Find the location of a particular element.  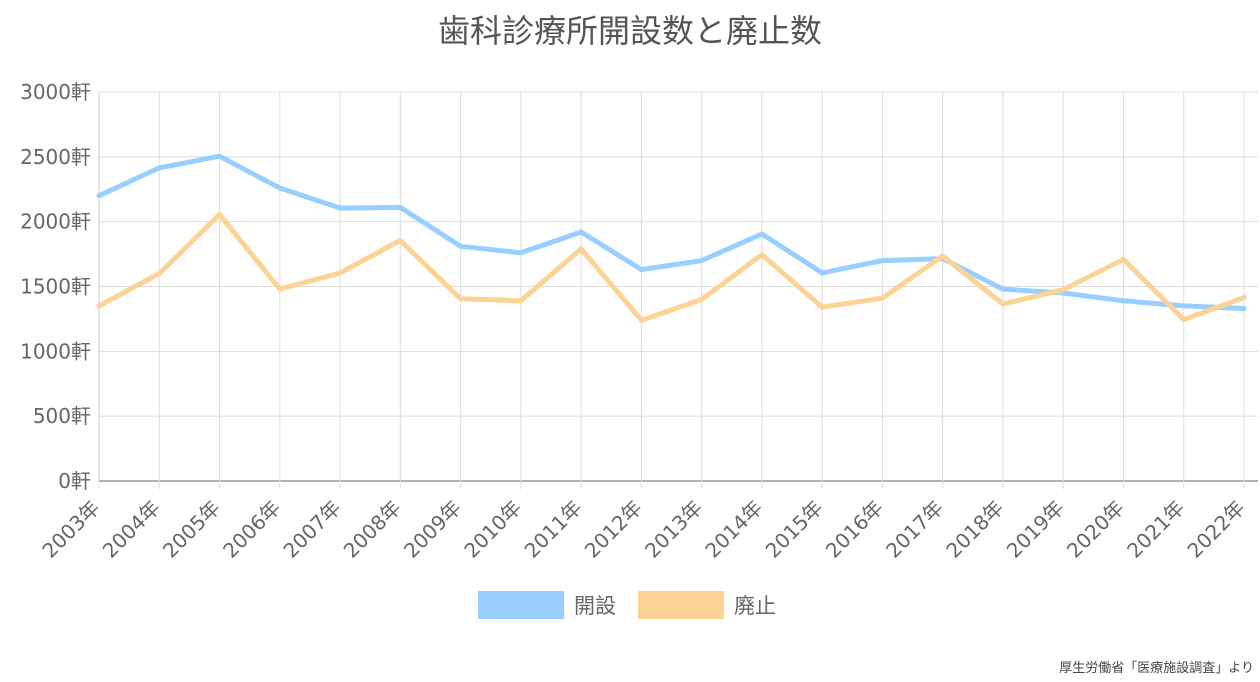

y-tick-label: 500軒 is located at coordinates (62, 416).